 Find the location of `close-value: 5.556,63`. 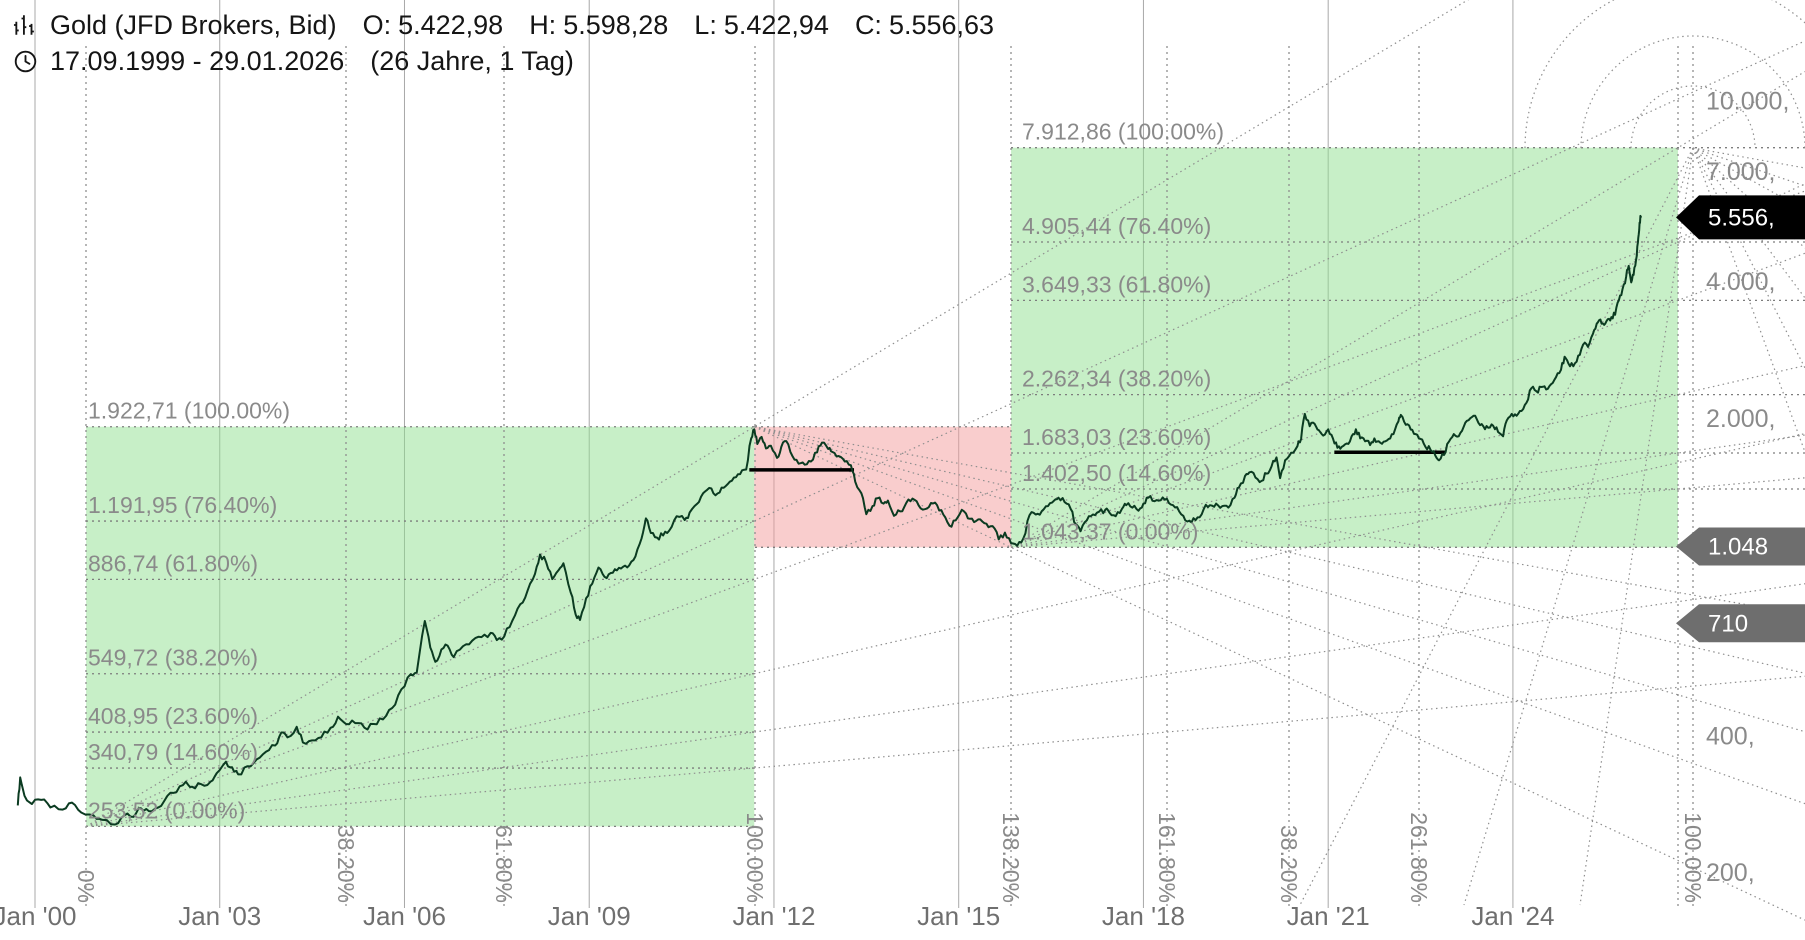

close-value: 5.556,63 is located at coordinates (941, 25).